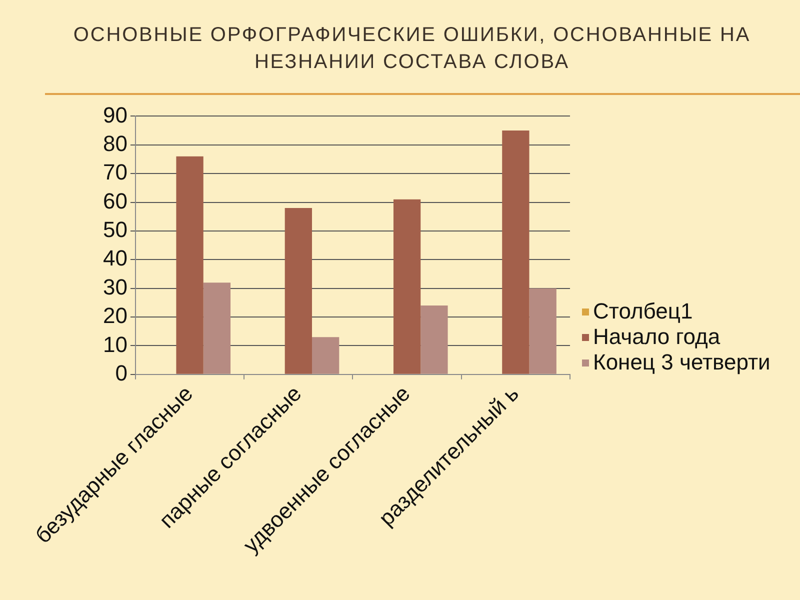  What do you see at coordinates (643, 311) in the screenshot?
I see `legend-label: Столбец1` at bounding box center [643, 311].